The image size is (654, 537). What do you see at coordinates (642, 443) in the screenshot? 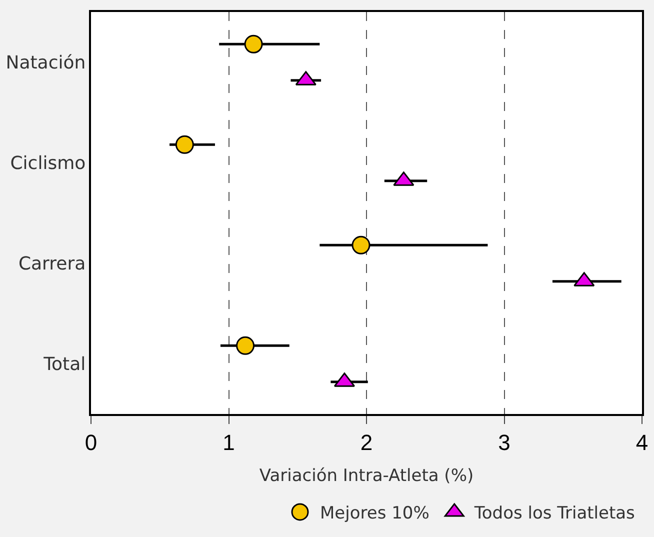
I see `x-tick-label: 4` at bounding box center [642, 443].